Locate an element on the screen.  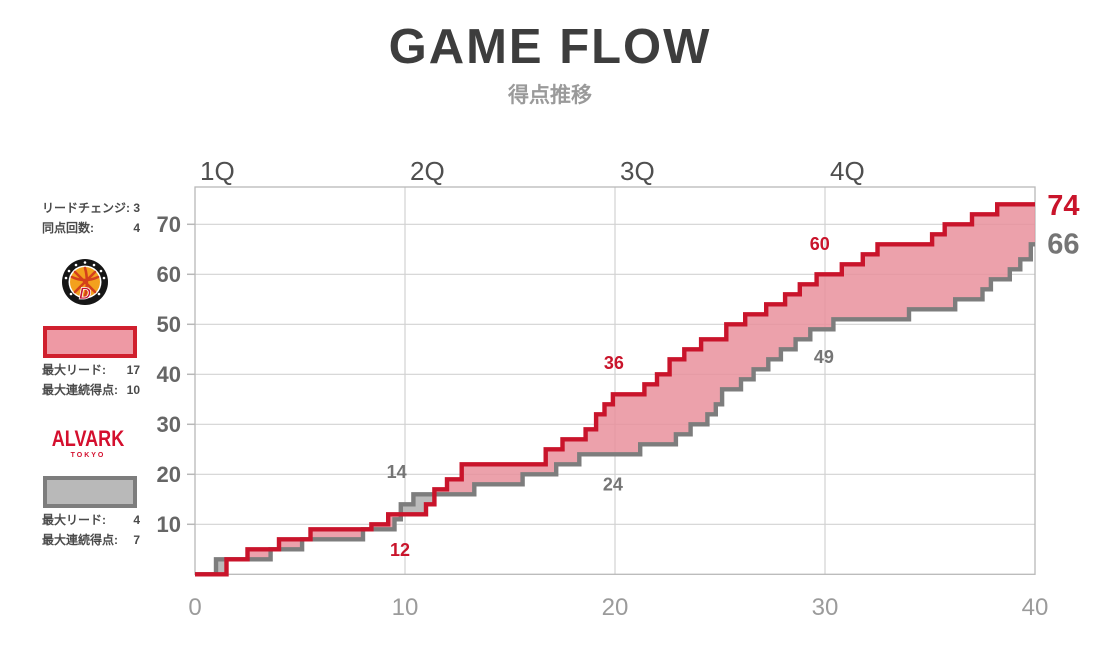
lead-changes-value: 3 is located at coordinates (136, 208).